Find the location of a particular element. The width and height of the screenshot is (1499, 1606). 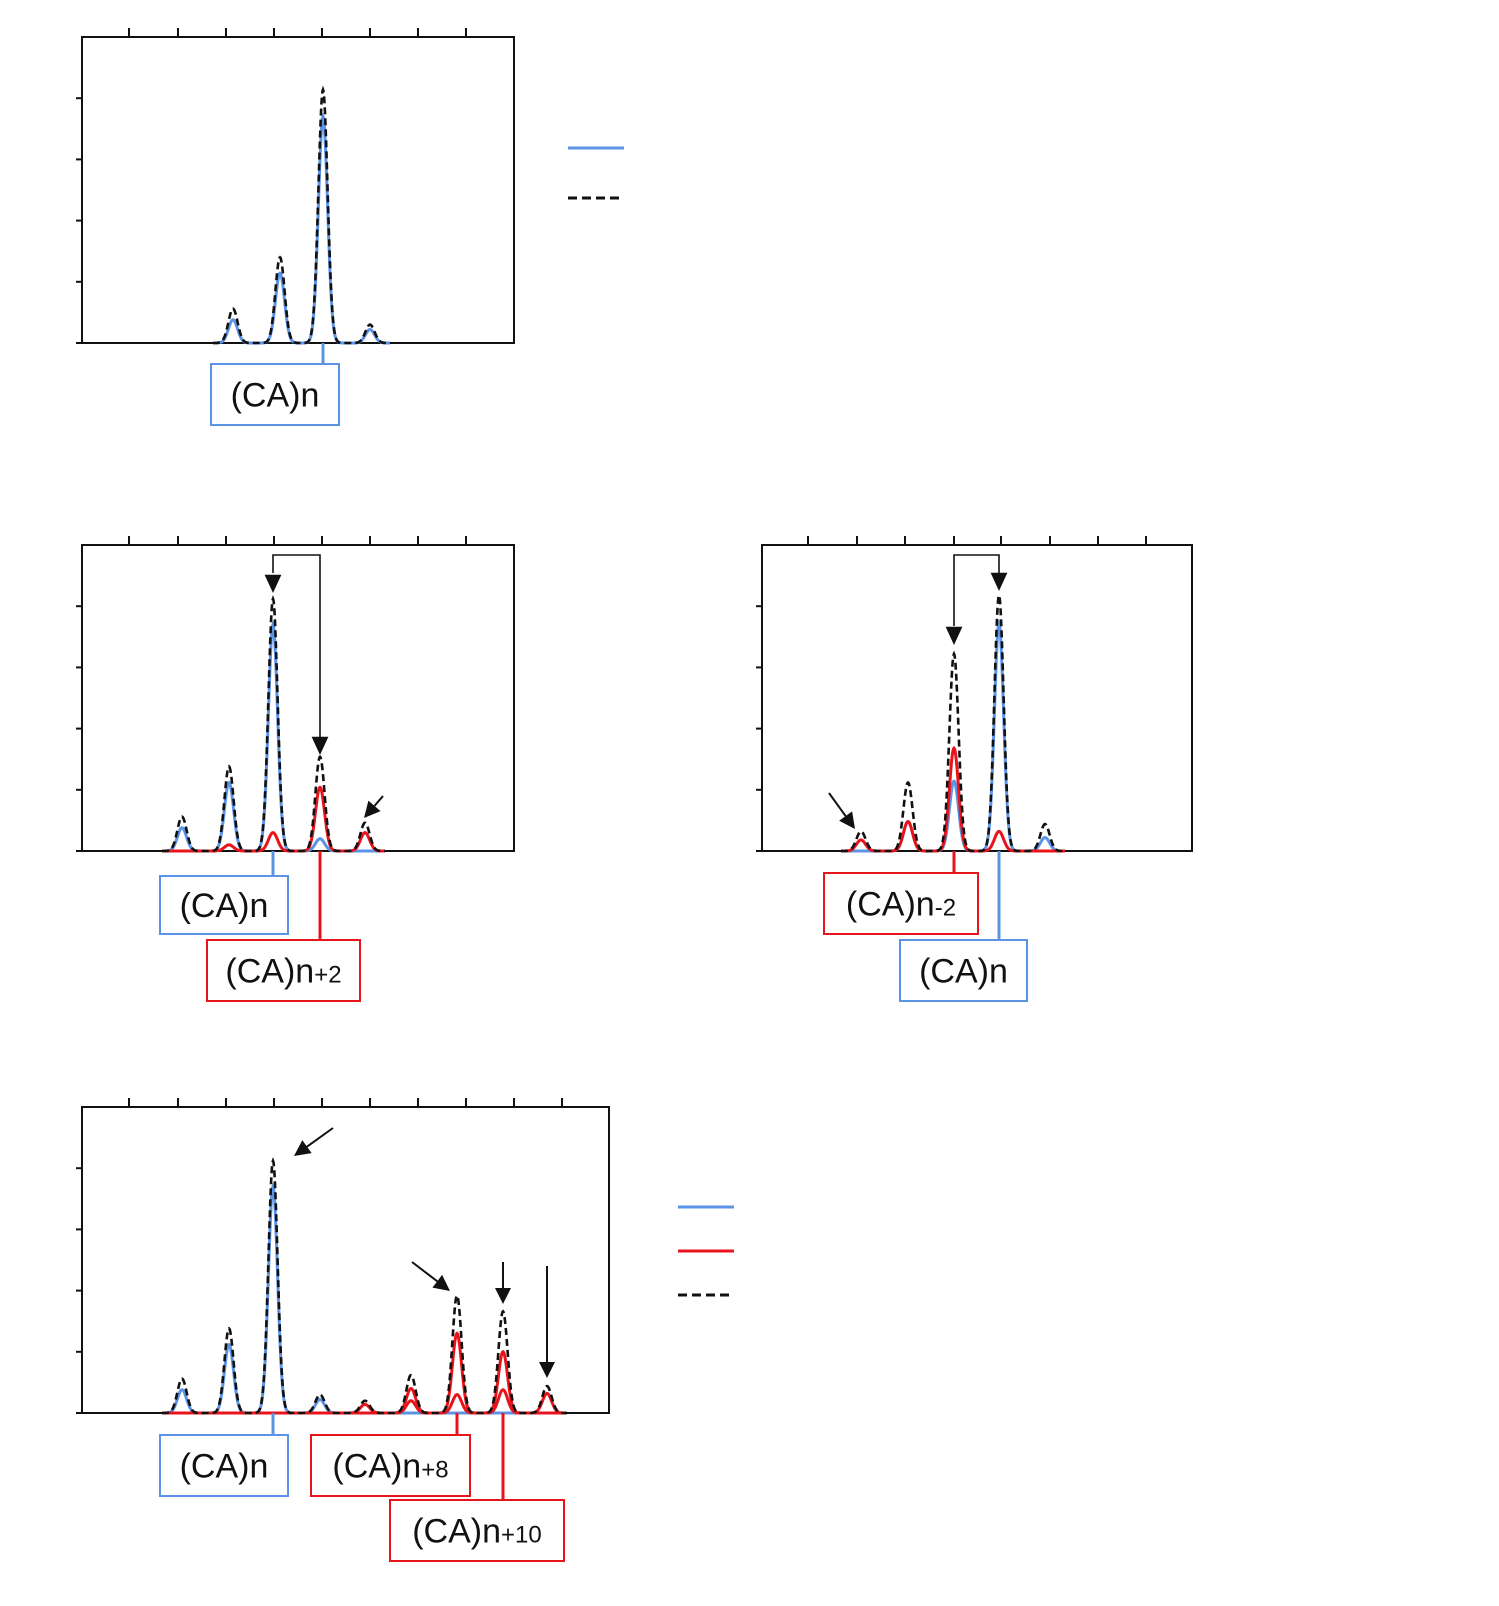

allele-label: (CA)n+2 is located at coordinates (283, 972).